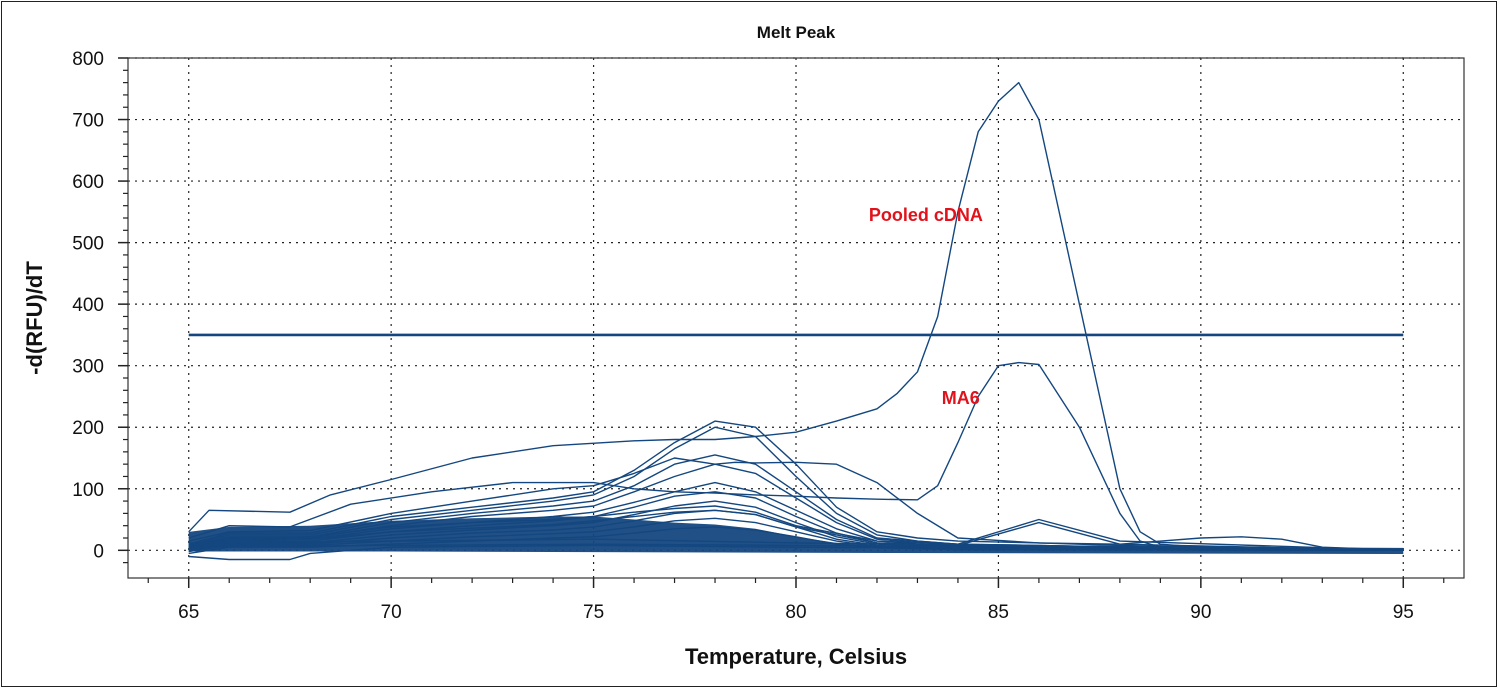  Describe the element at coordinates (88, 428) in the screenshot. I see `y-tick-label: 200` at that location.